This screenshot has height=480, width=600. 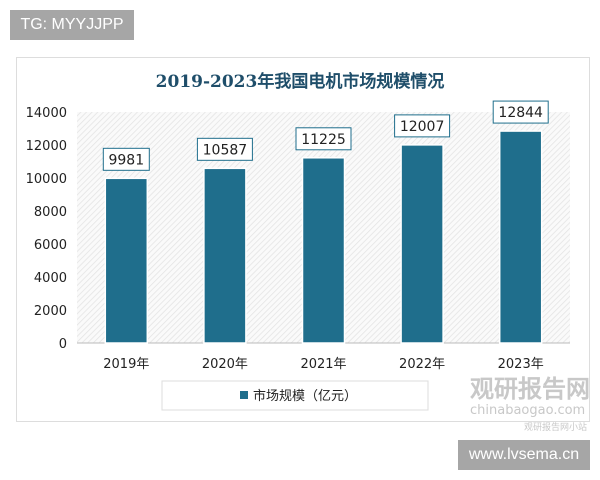 I want to click on data-label: 12844, so click(x=520, y=113).